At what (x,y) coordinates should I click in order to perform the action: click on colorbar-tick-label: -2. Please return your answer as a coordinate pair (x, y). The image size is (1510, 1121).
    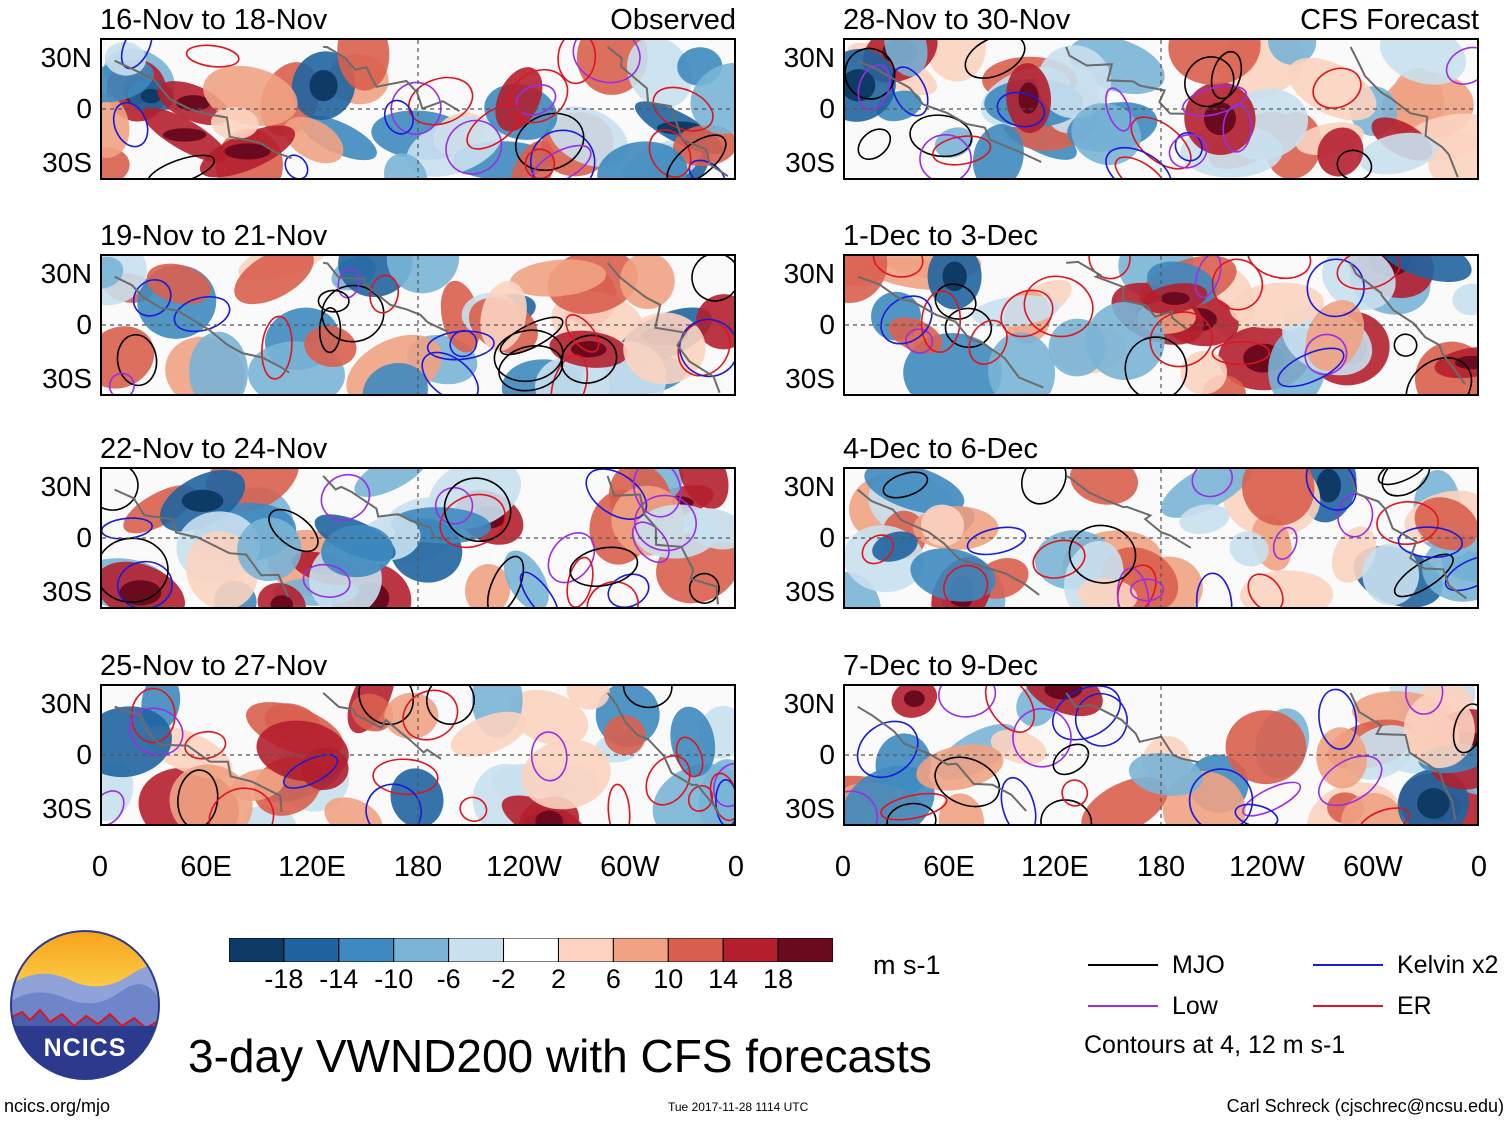
    Looking at the image, I should click on (503, 979).